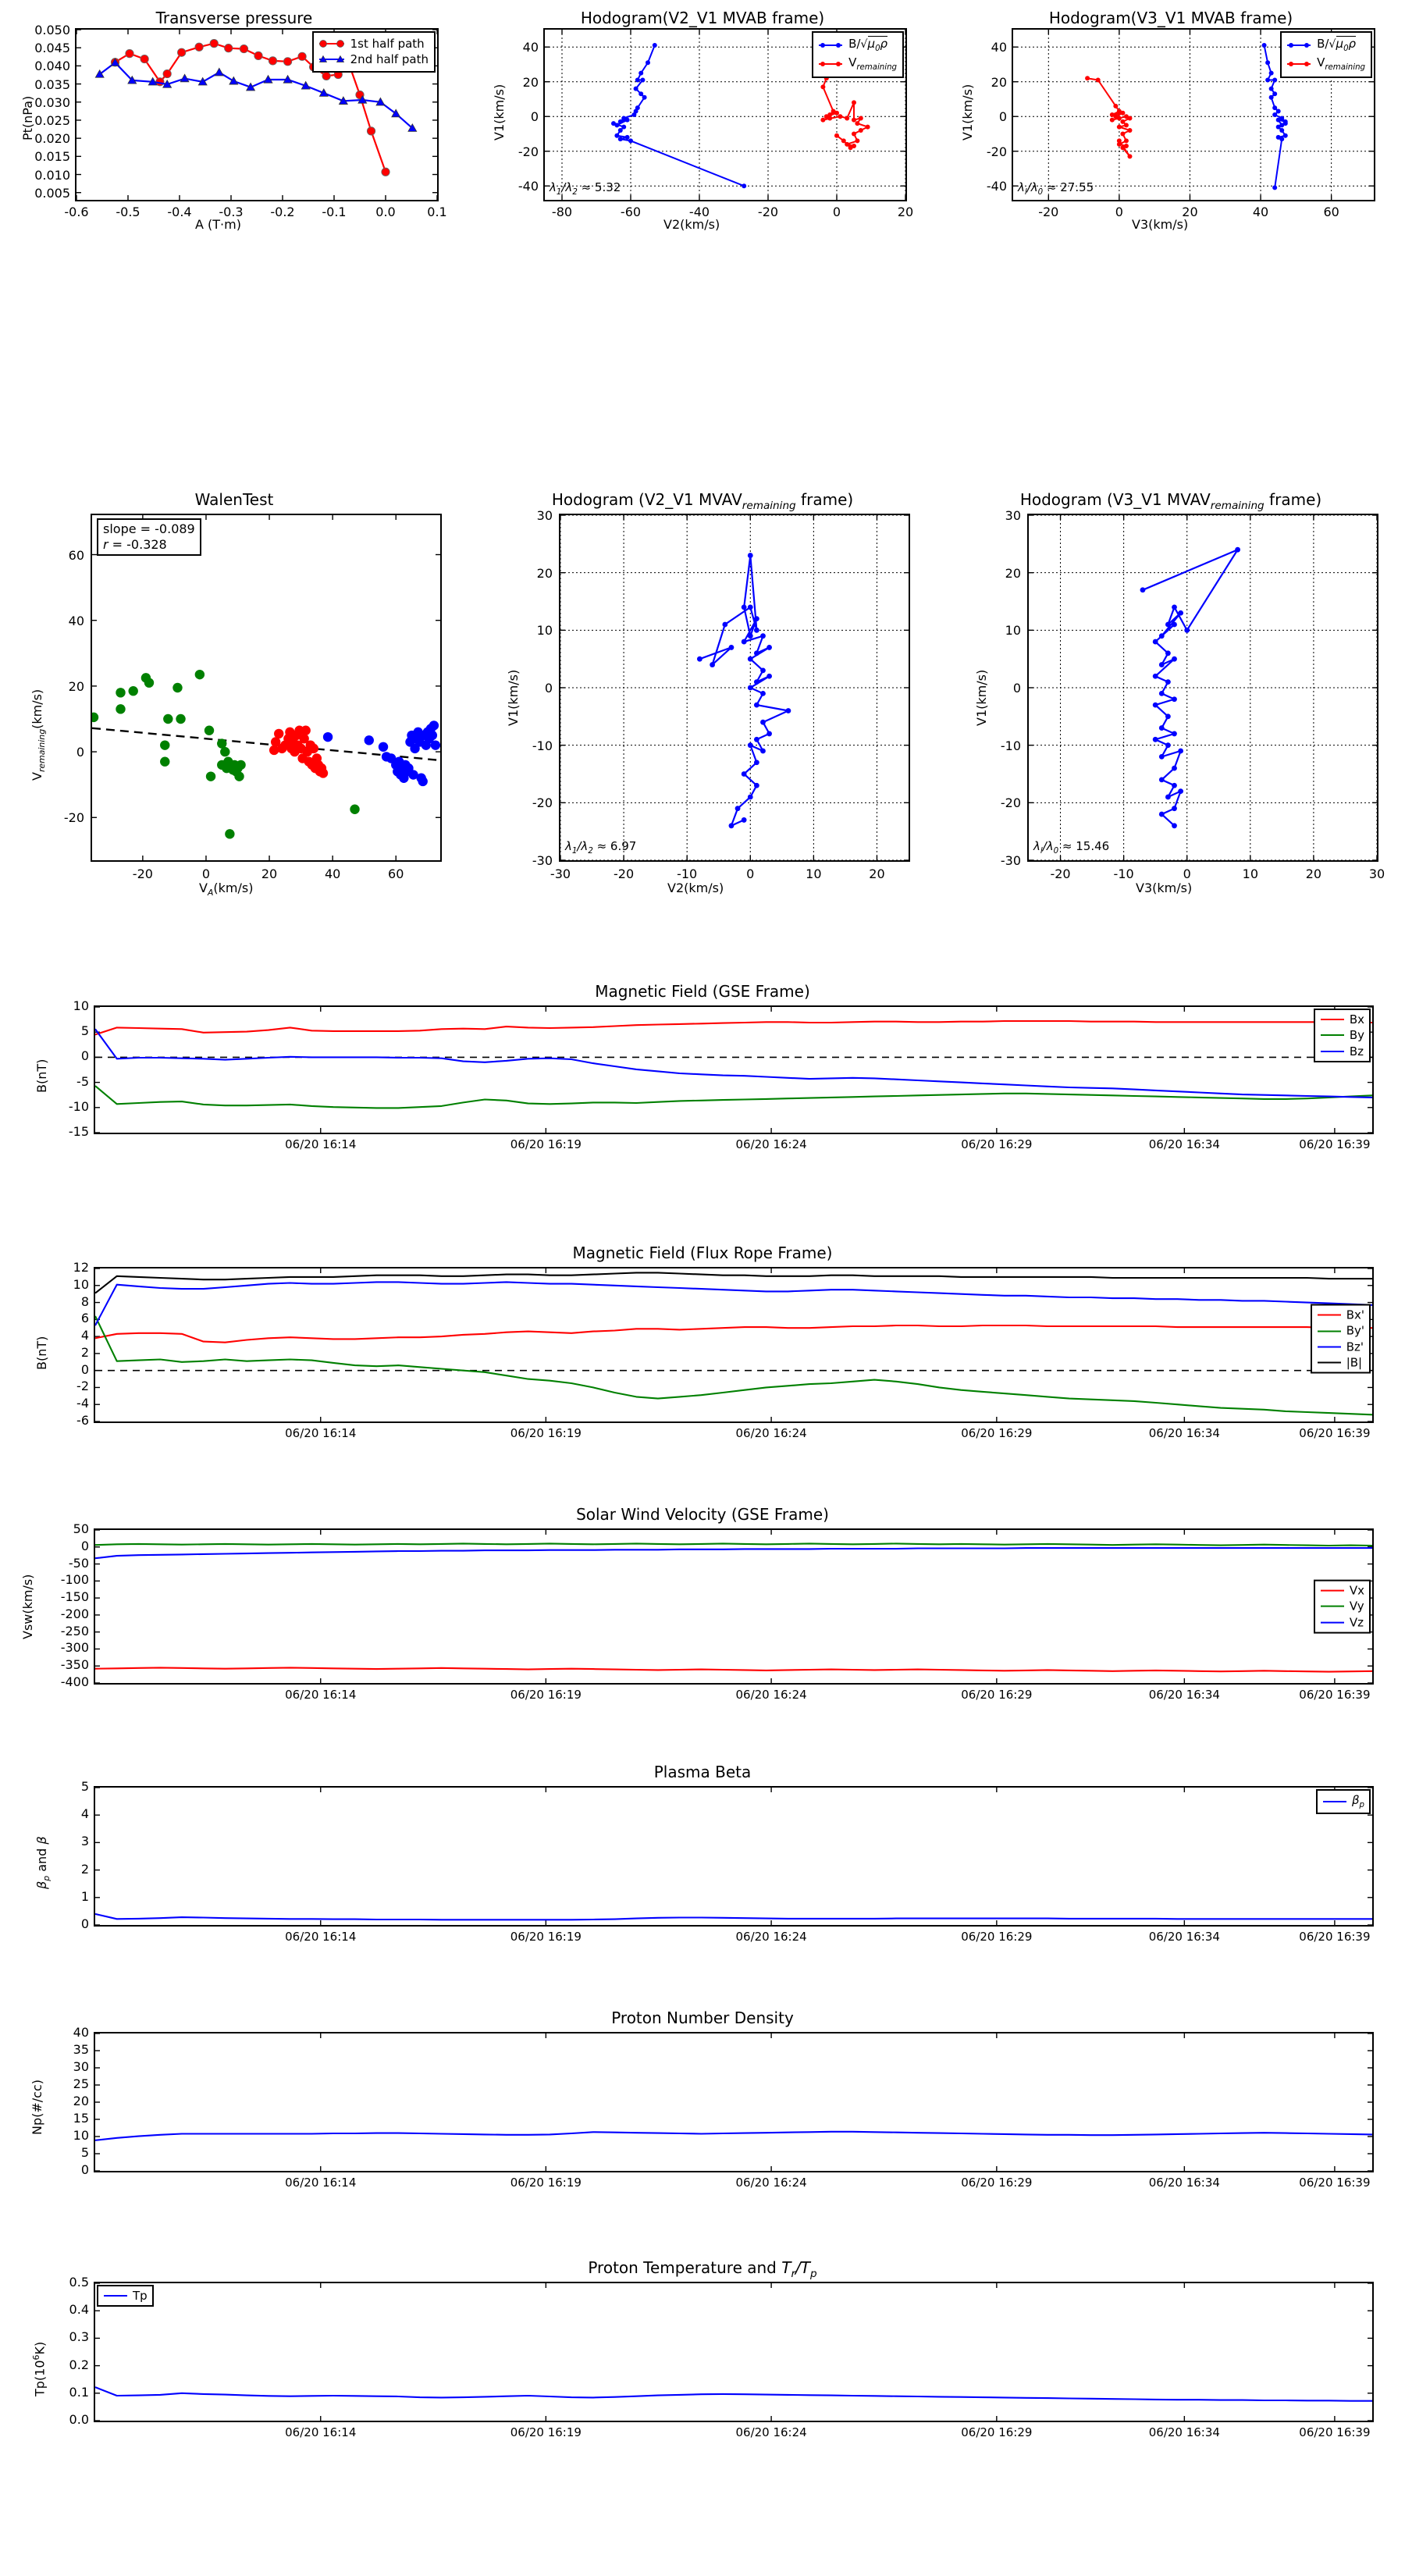  What do you see at coordinates (41, 1353) in the screenshot?
I see `y-axis-label: B(nT)` at bounding box center [41, 1353].